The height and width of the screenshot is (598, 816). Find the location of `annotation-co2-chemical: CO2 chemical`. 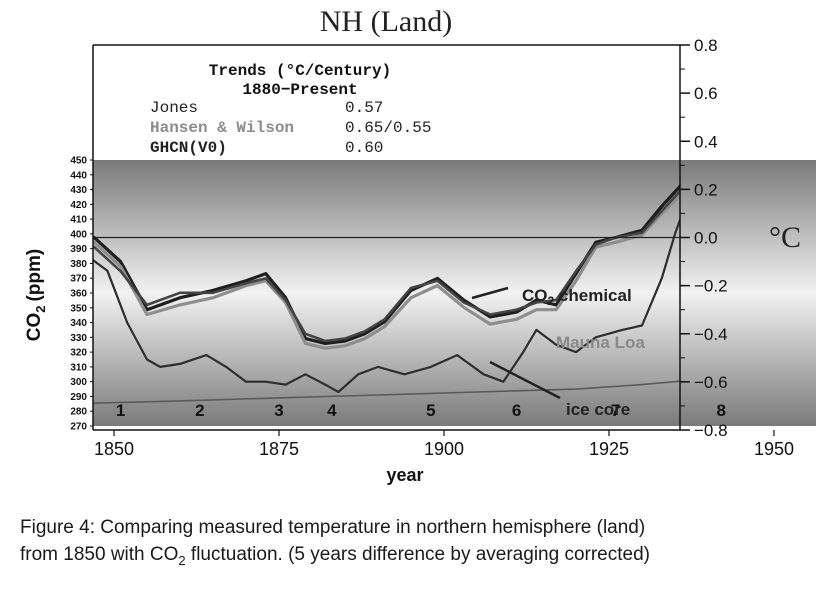

annotation-co2-chemical: CO2 chemical is located at coordinates (577, 297).